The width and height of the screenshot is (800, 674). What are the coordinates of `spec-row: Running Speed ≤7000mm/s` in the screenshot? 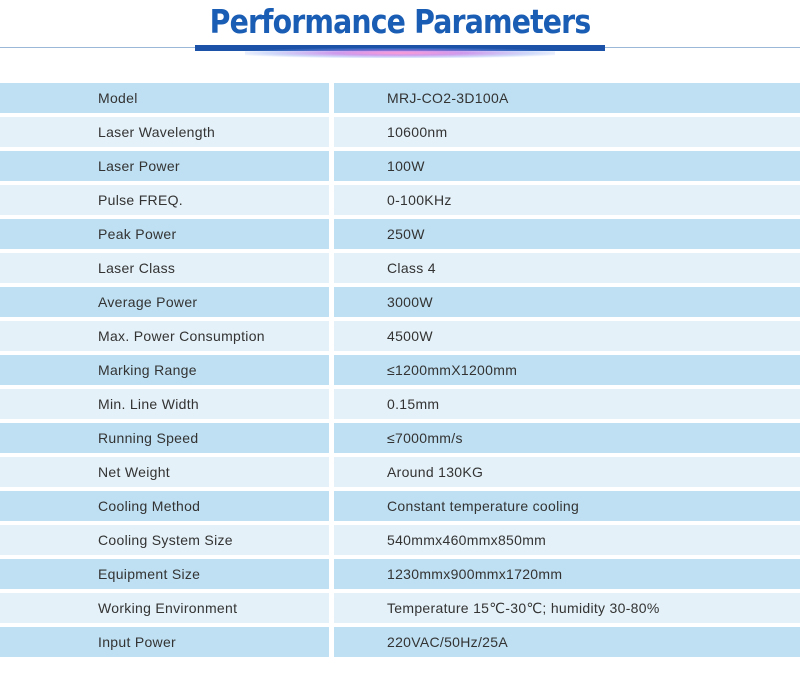 It's located at (400, 438).